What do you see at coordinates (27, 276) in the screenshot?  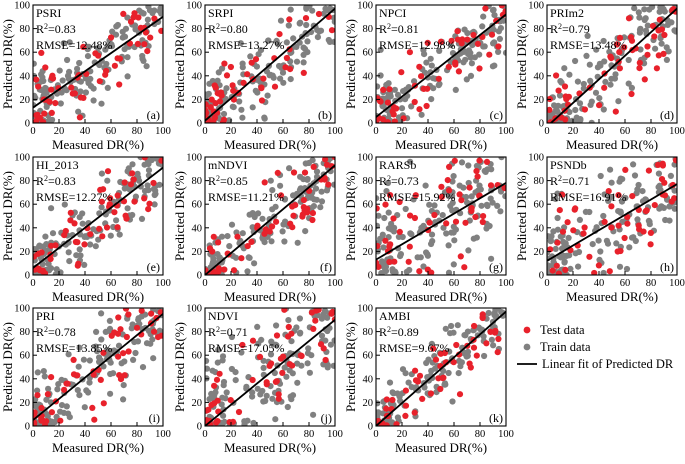 I see `y-tick-label: 0` at bounding box center [27, 276].